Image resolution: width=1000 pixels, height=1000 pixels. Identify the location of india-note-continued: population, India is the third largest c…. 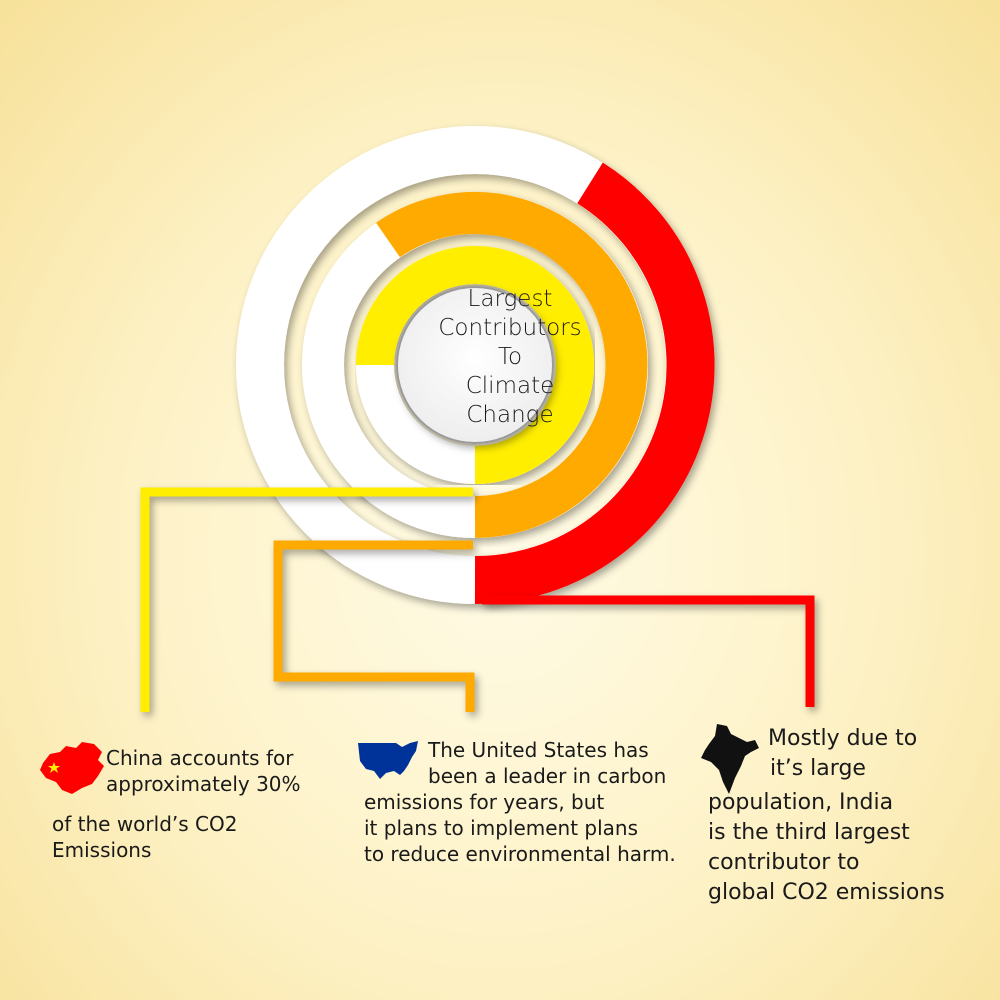
(826, 847).